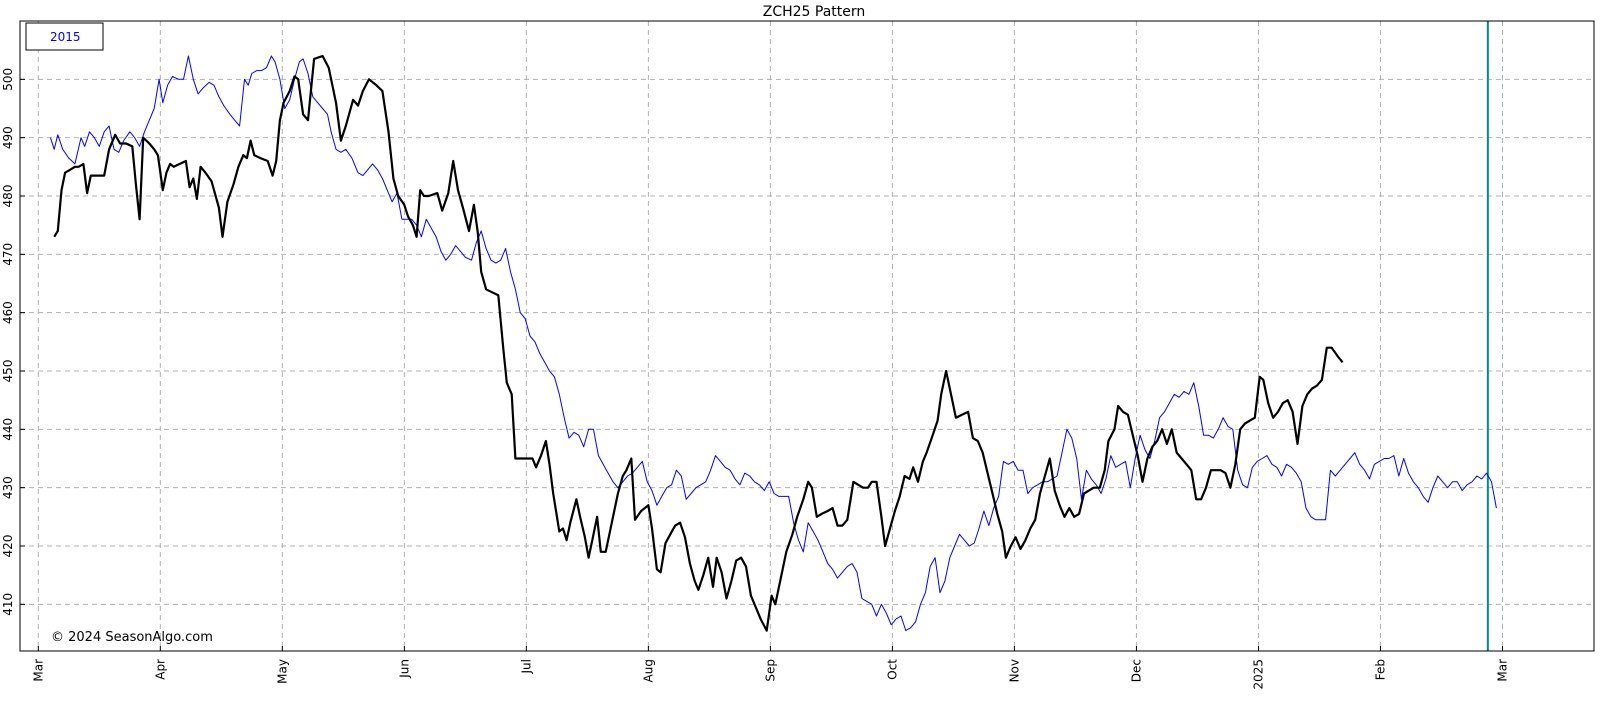 This screenshot has width=1604, height=708. I want to click on chart-title: ZCH25 Pattern, so click(814, 12).